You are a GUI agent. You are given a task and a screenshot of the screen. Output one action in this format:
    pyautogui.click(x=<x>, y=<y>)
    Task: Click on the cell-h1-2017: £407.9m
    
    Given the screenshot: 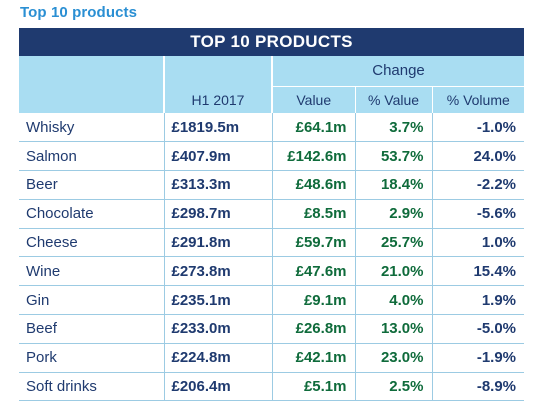 What is the action you would take?
    pyautogui.click(x=217, y=156)
    